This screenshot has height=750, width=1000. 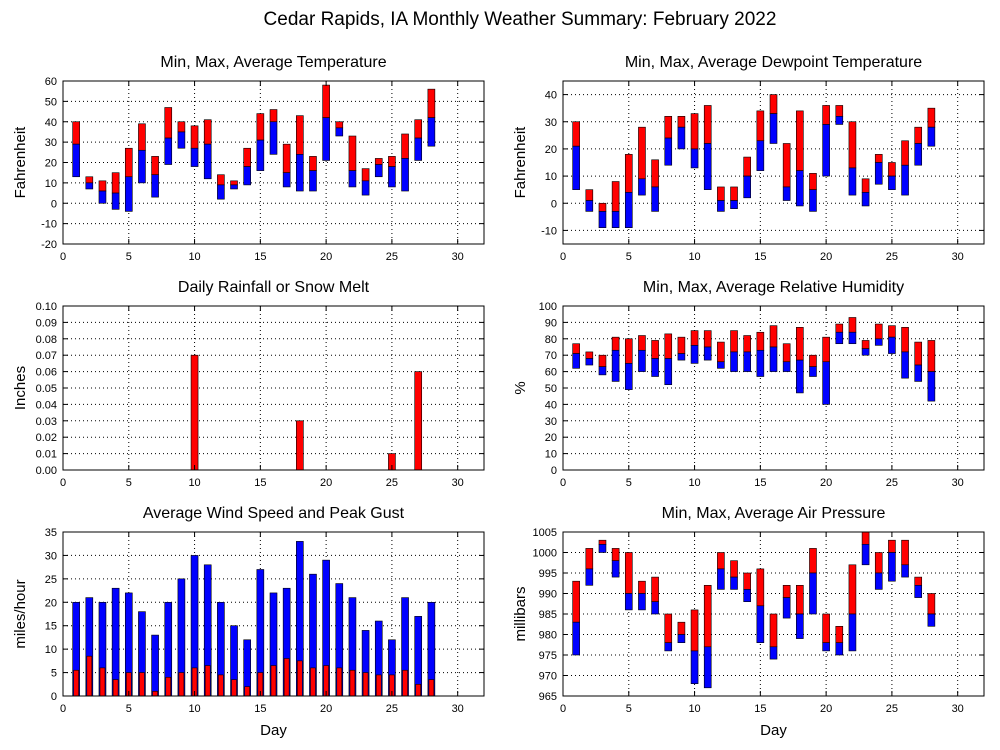 I want to click on humidity-xtick-label: 10, so click(x=694, y=483).